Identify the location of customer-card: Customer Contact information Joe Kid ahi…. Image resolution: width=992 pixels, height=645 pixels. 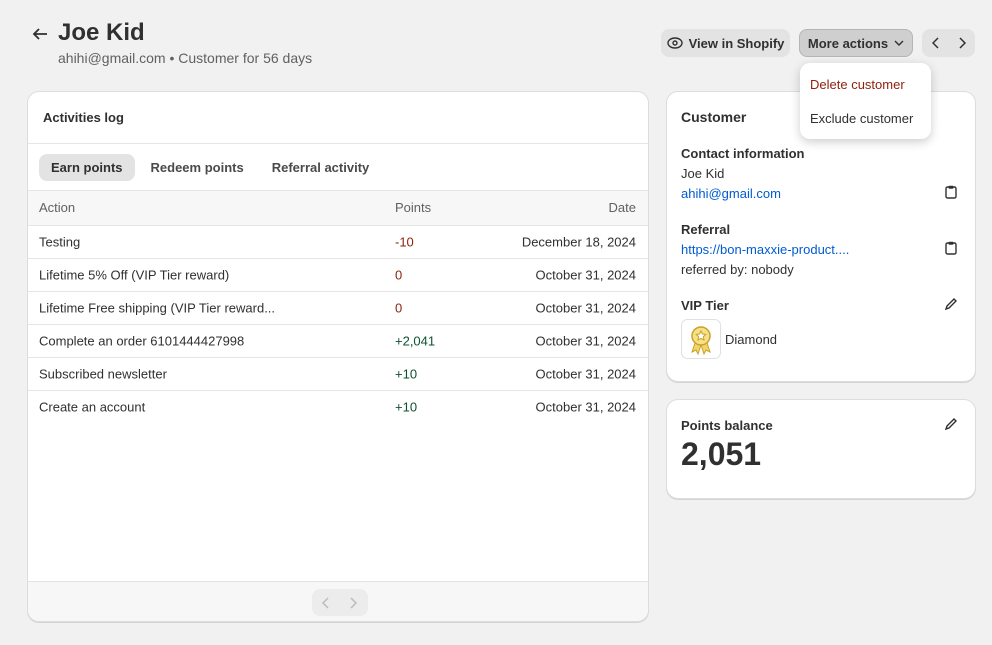
(821, 236).